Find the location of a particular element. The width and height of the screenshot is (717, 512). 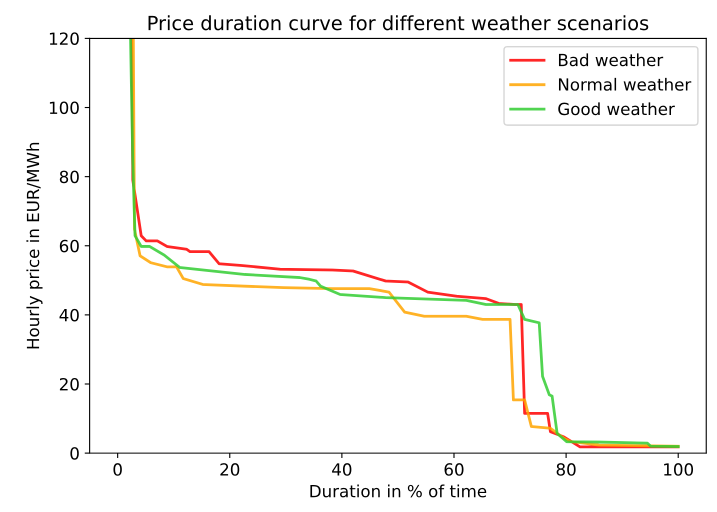

x-tick-label: 60 is located at coordinates (454, 469).